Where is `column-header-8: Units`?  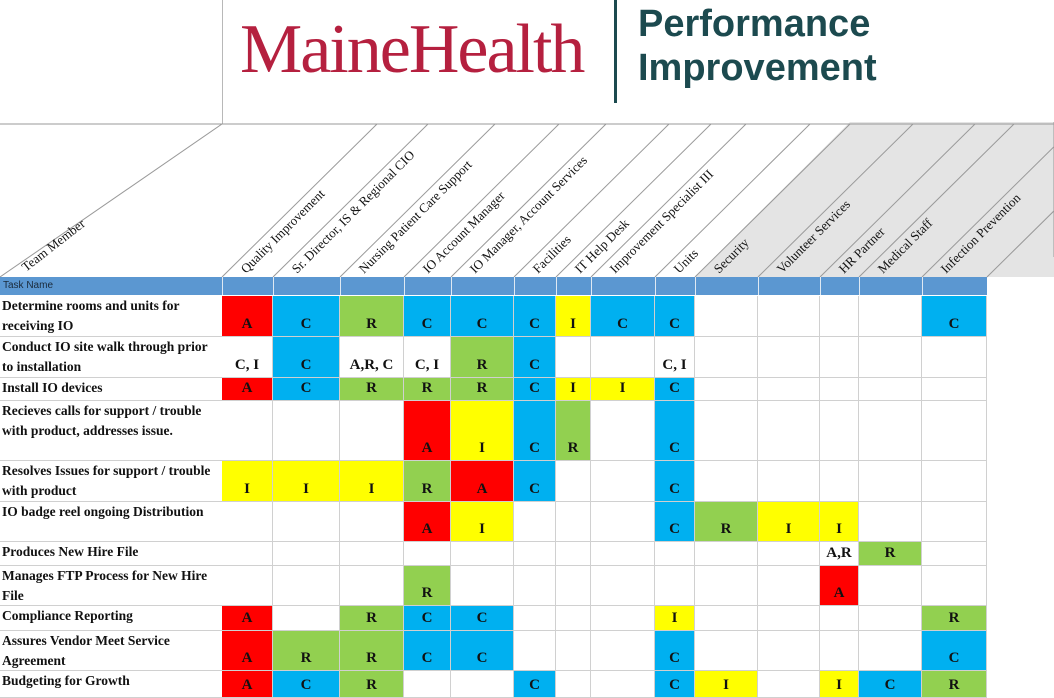 column-header-8: Units is located at coordinates (686, 261).